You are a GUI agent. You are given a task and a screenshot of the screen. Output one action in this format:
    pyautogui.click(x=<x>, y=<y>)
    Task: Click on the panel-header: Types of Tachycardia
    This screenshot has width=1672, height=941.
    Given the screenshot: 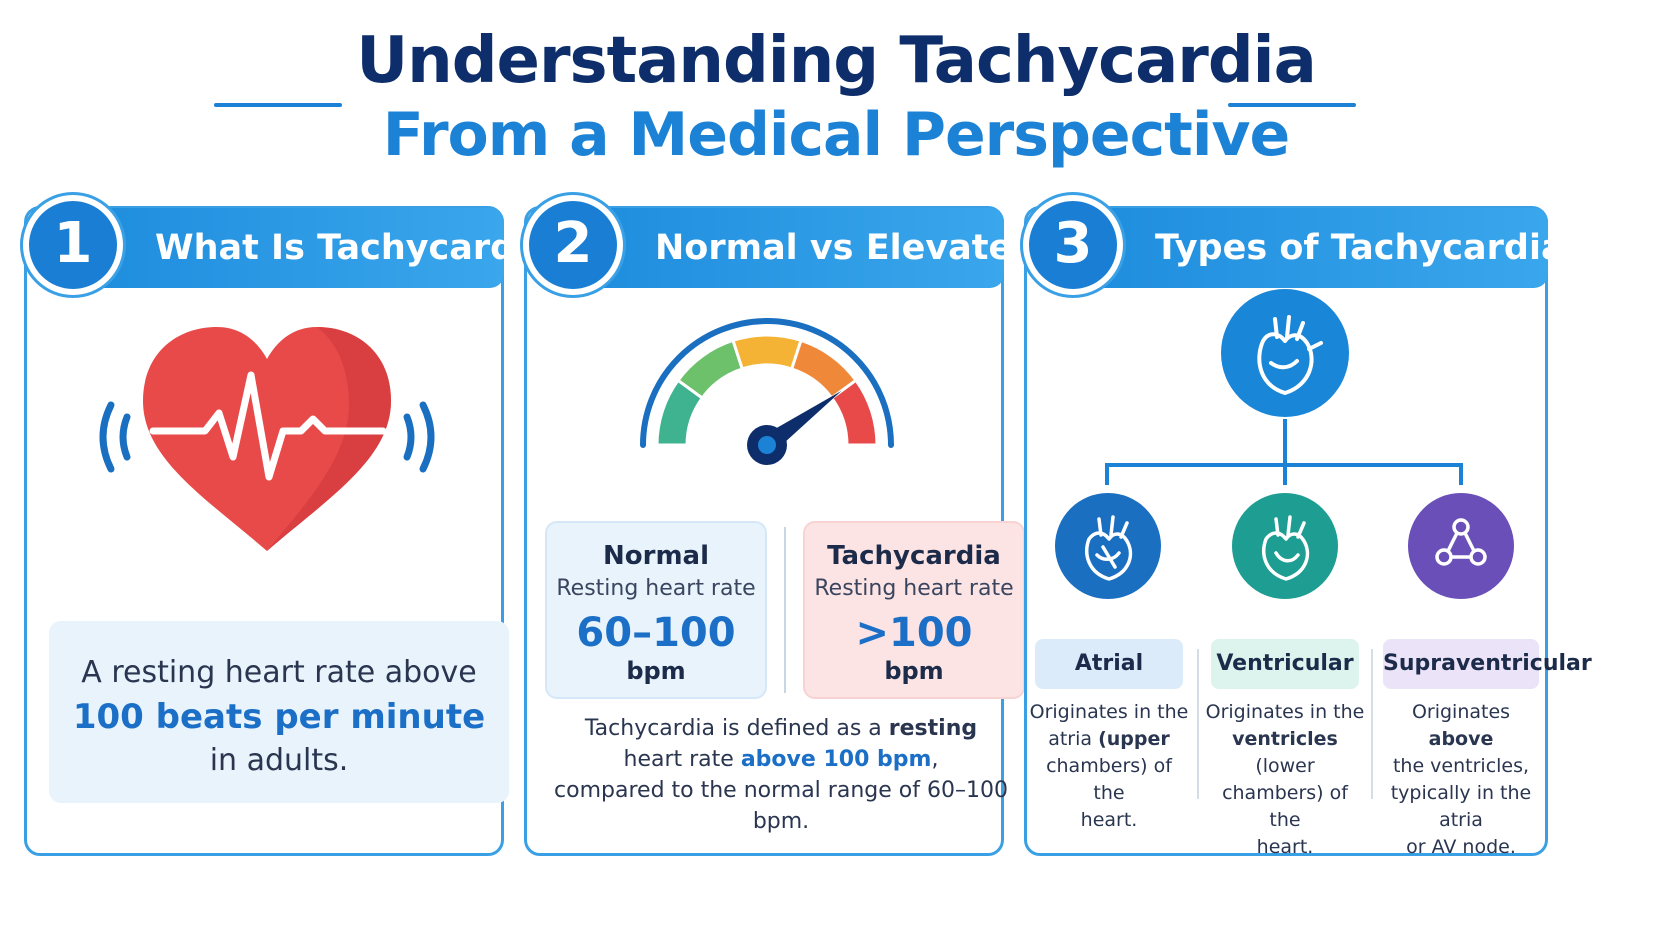 What is the action you would take?
    pyautogui.click(x=1326, y=248)
    